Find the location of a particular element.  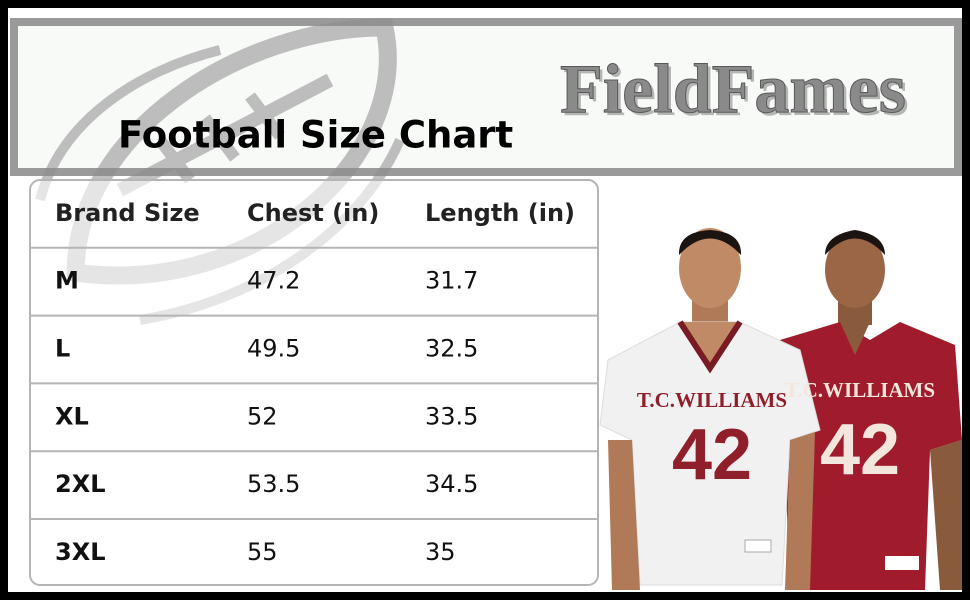

size-label: L is located at coordinates (62, 349).